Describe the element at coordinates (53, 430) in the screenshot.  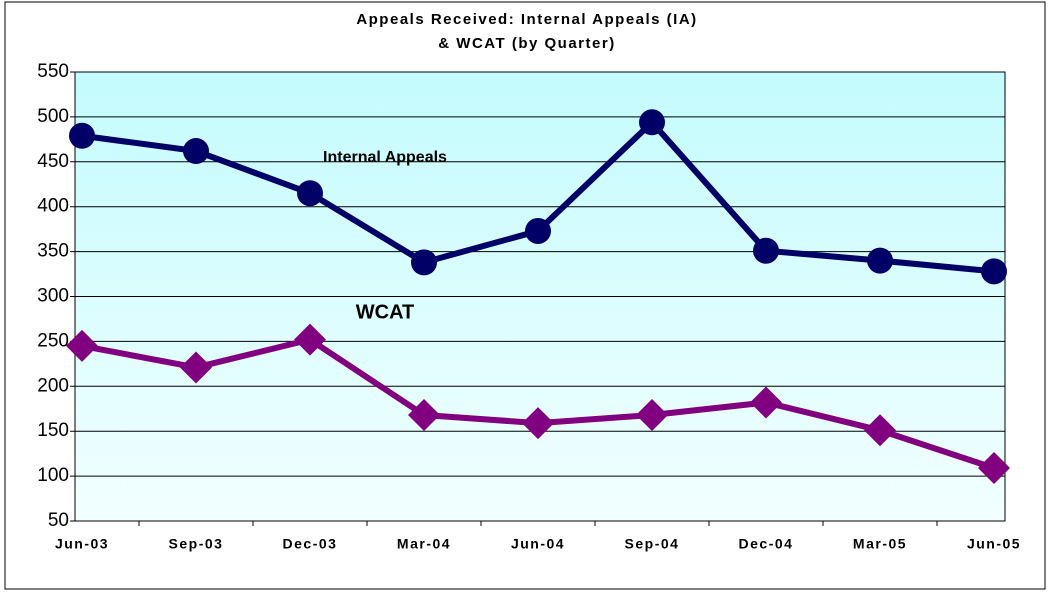
I see `y-tick-label: 150` at that location.